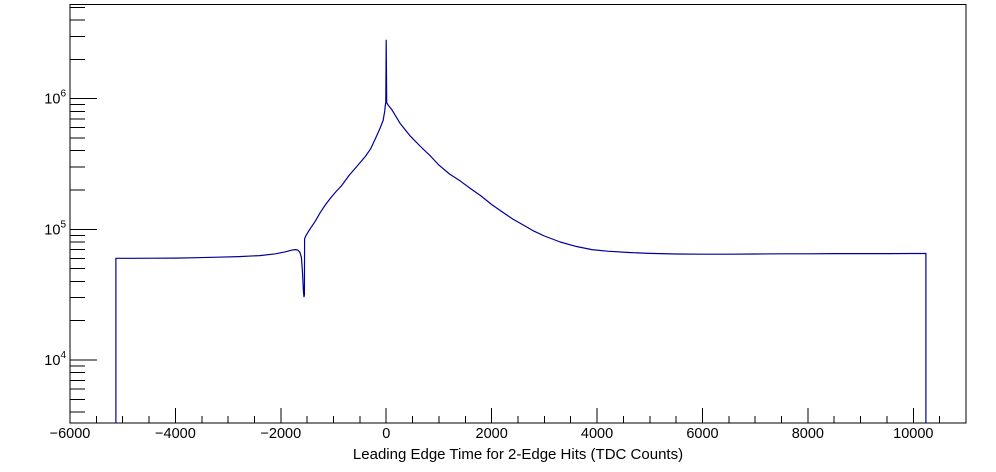  Describe the element at coordinates (55, 359) in the screenshot. I see `y-tick-label: 10⁴` at that location.